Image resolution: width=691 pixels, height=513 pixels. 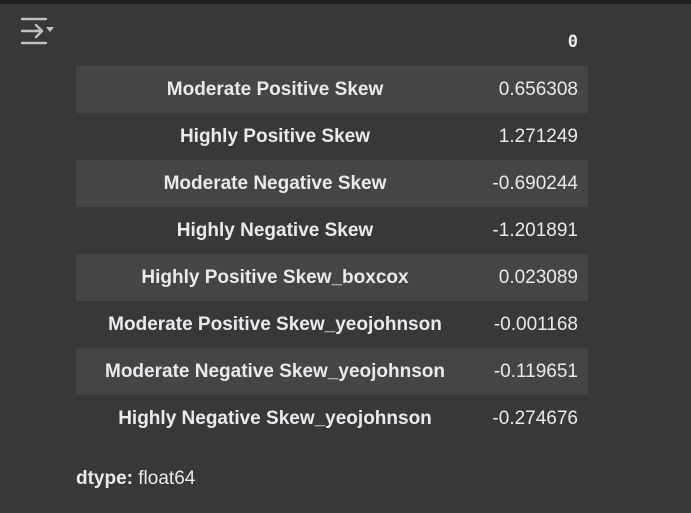 What do you see at coordinates (531, 277) in the screenshot?
I see `row-value: 0.023089` at bounding box center [531, 277].